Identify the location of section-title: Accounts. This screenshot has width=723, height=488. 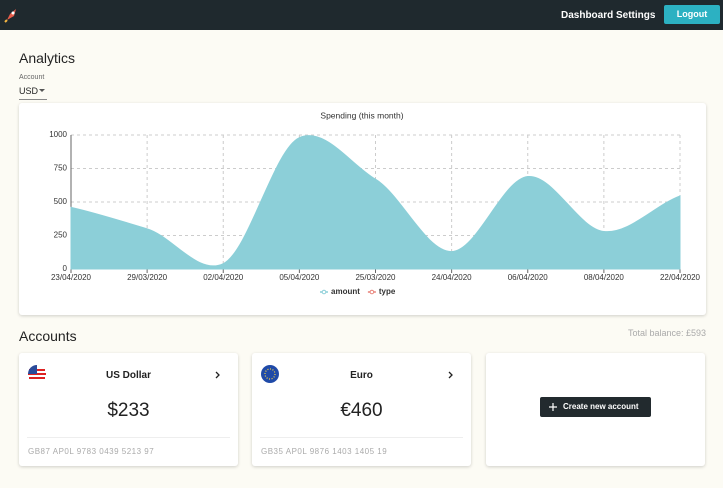
(48, 336).